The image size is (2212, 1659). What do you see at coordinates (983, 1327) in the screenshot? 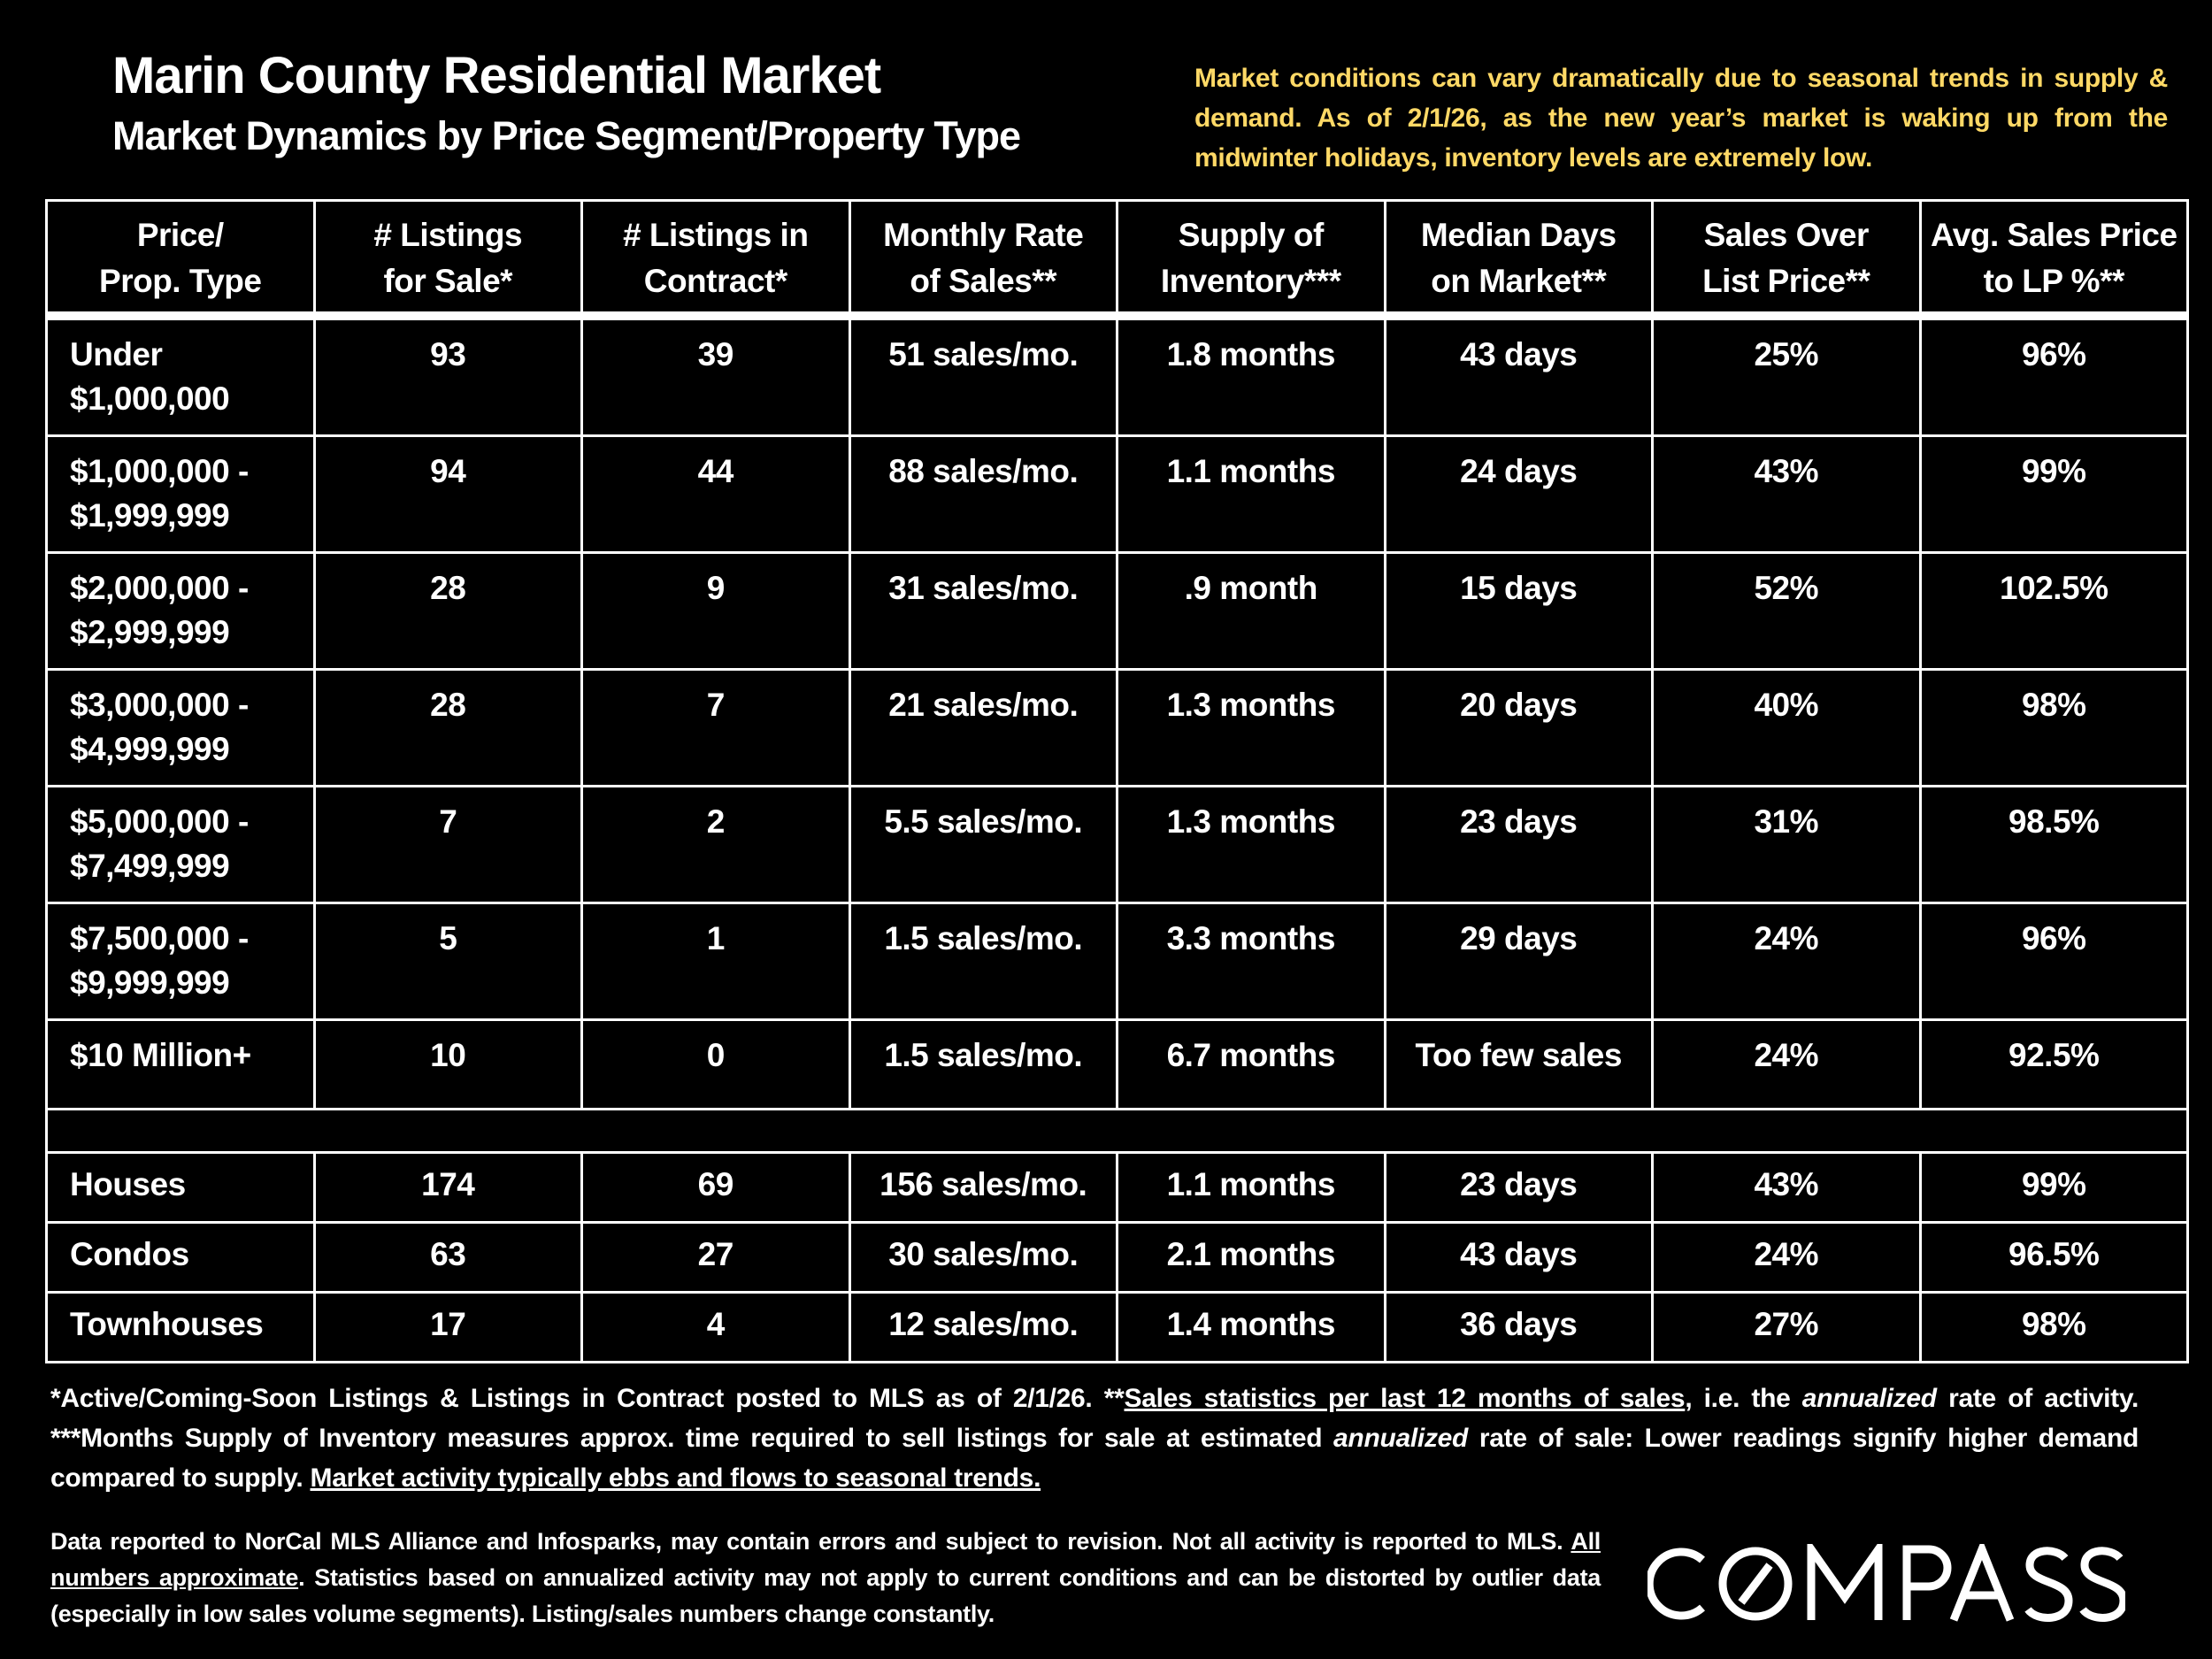
I see `table-cell: 12 sales/mo.` at bounding box center [983, 1327].